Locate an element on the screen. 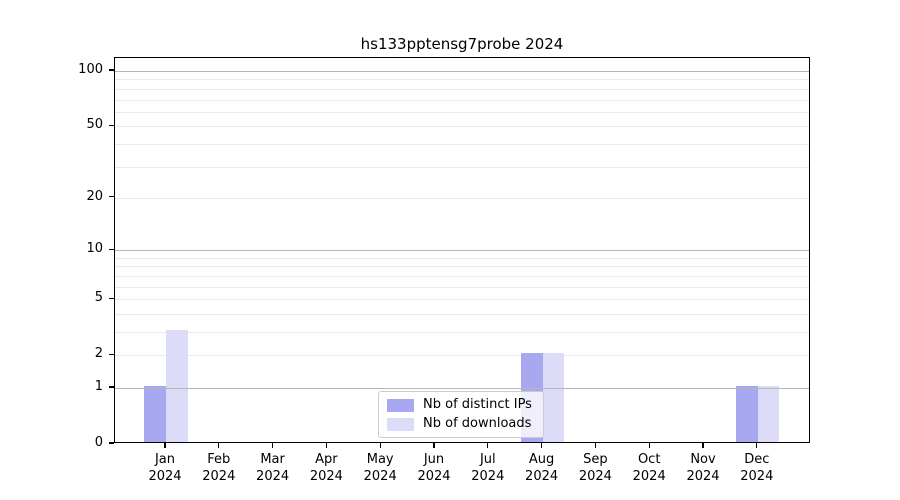 This screenshot has height=500, width=900. chart-title: hs133pptensg7probe 2024 is located at coordinates (462, 44).